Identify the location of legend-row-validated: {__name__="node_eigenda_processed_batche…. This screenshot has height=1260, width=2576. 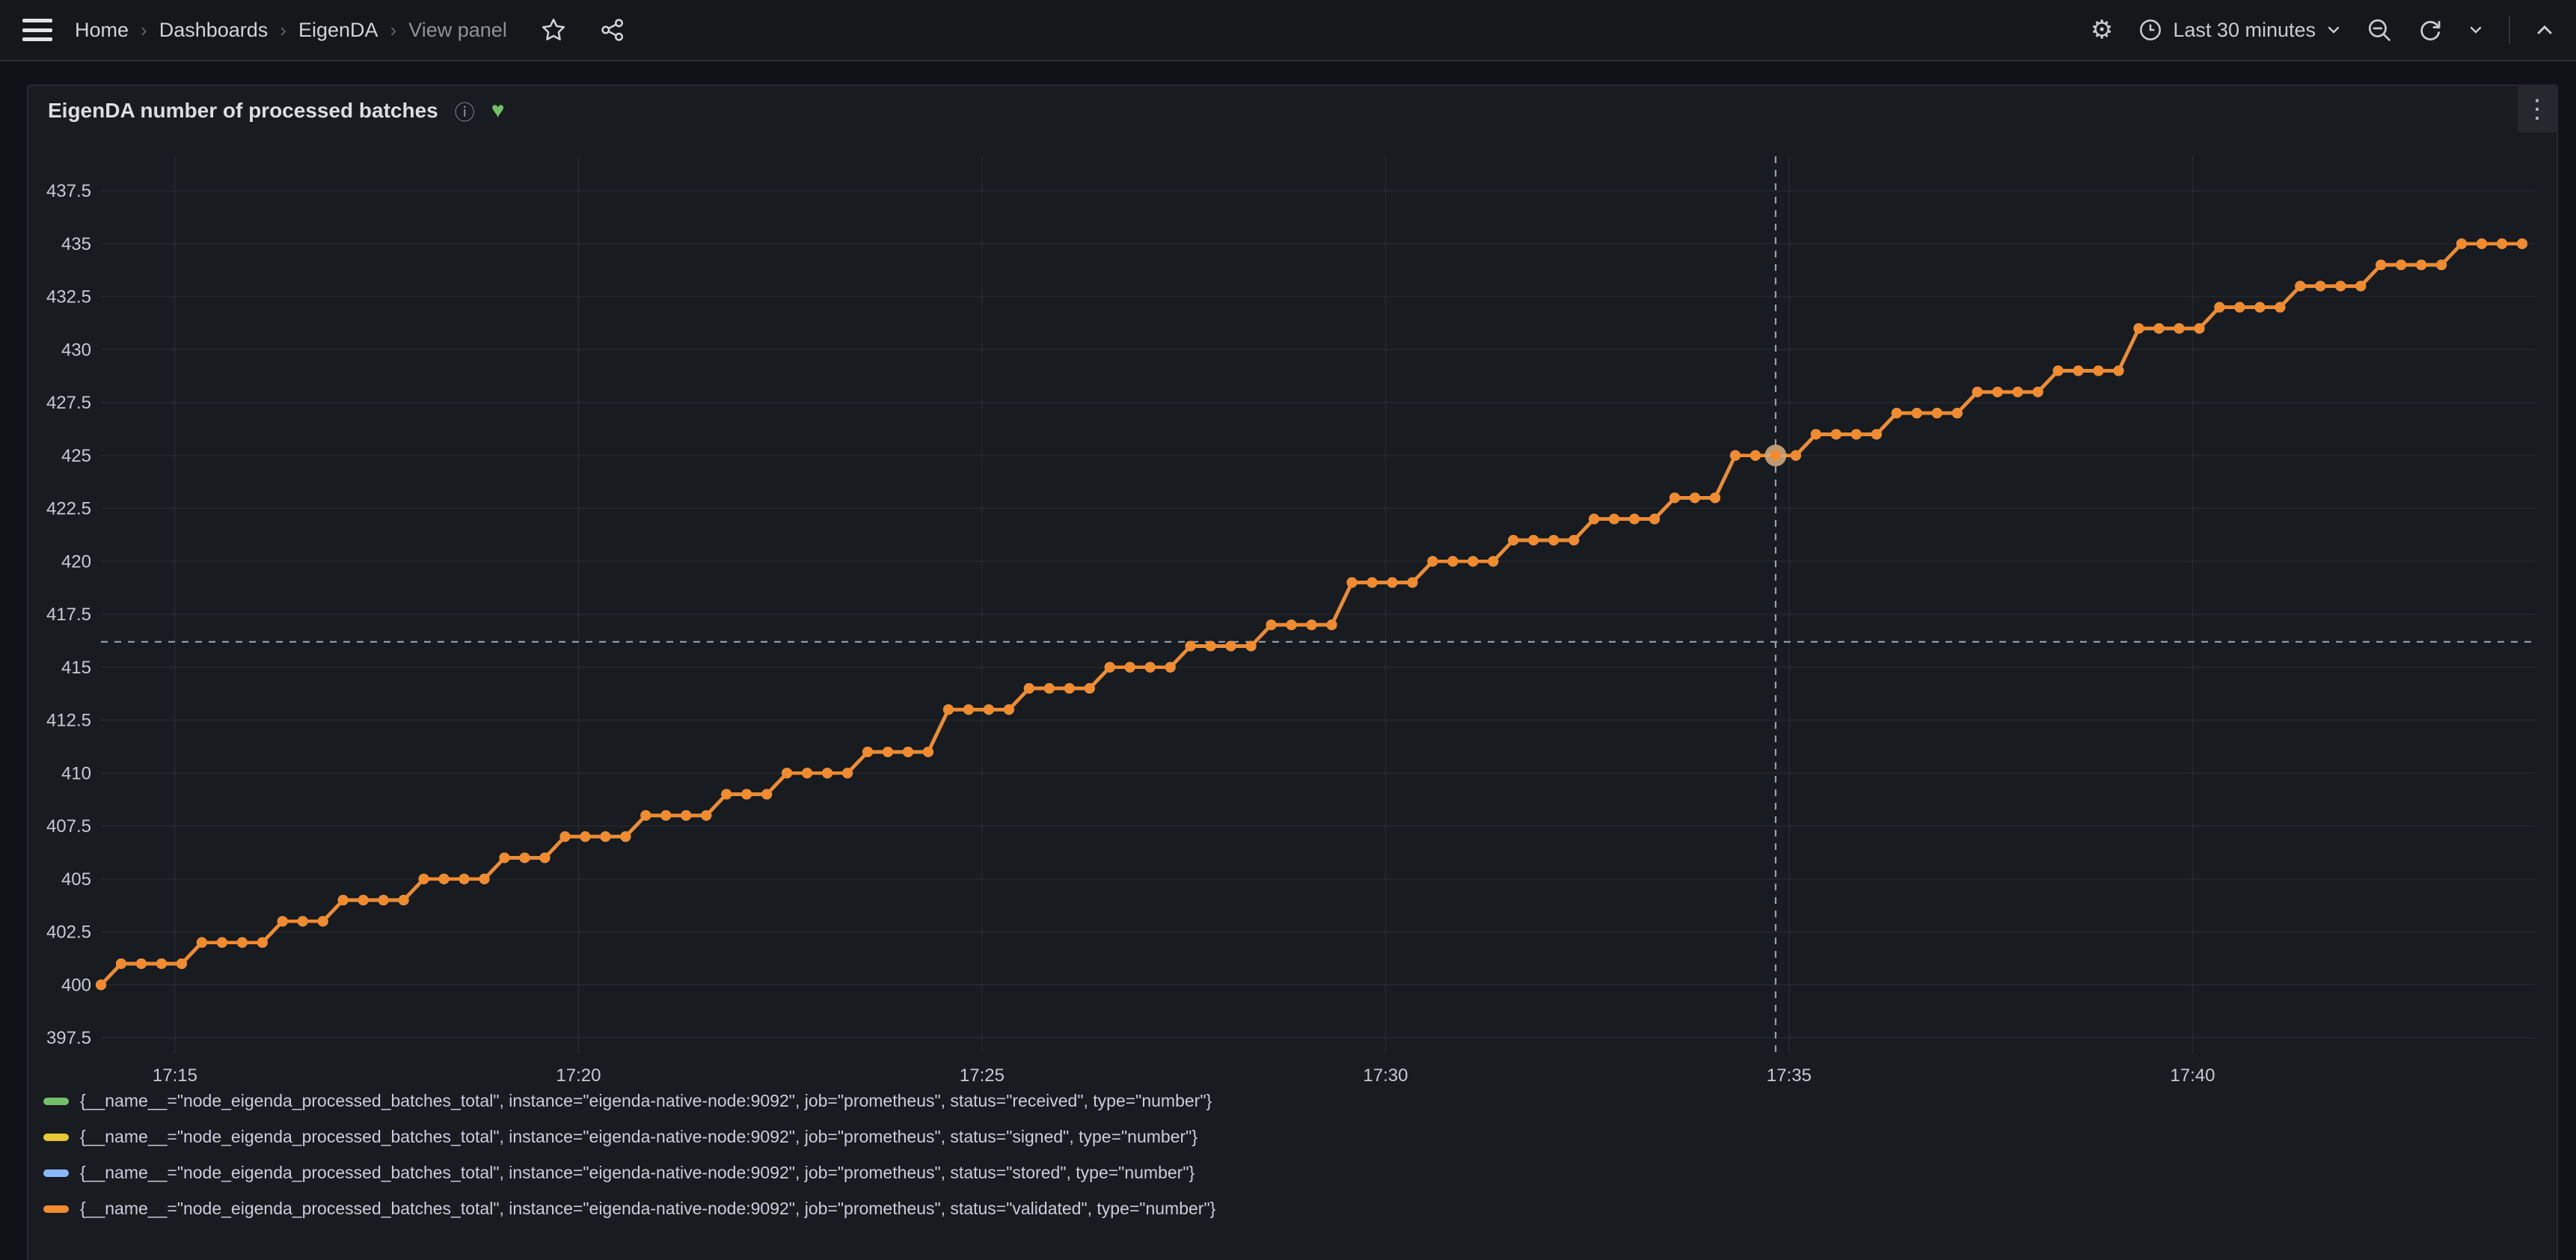
(629, 1208).